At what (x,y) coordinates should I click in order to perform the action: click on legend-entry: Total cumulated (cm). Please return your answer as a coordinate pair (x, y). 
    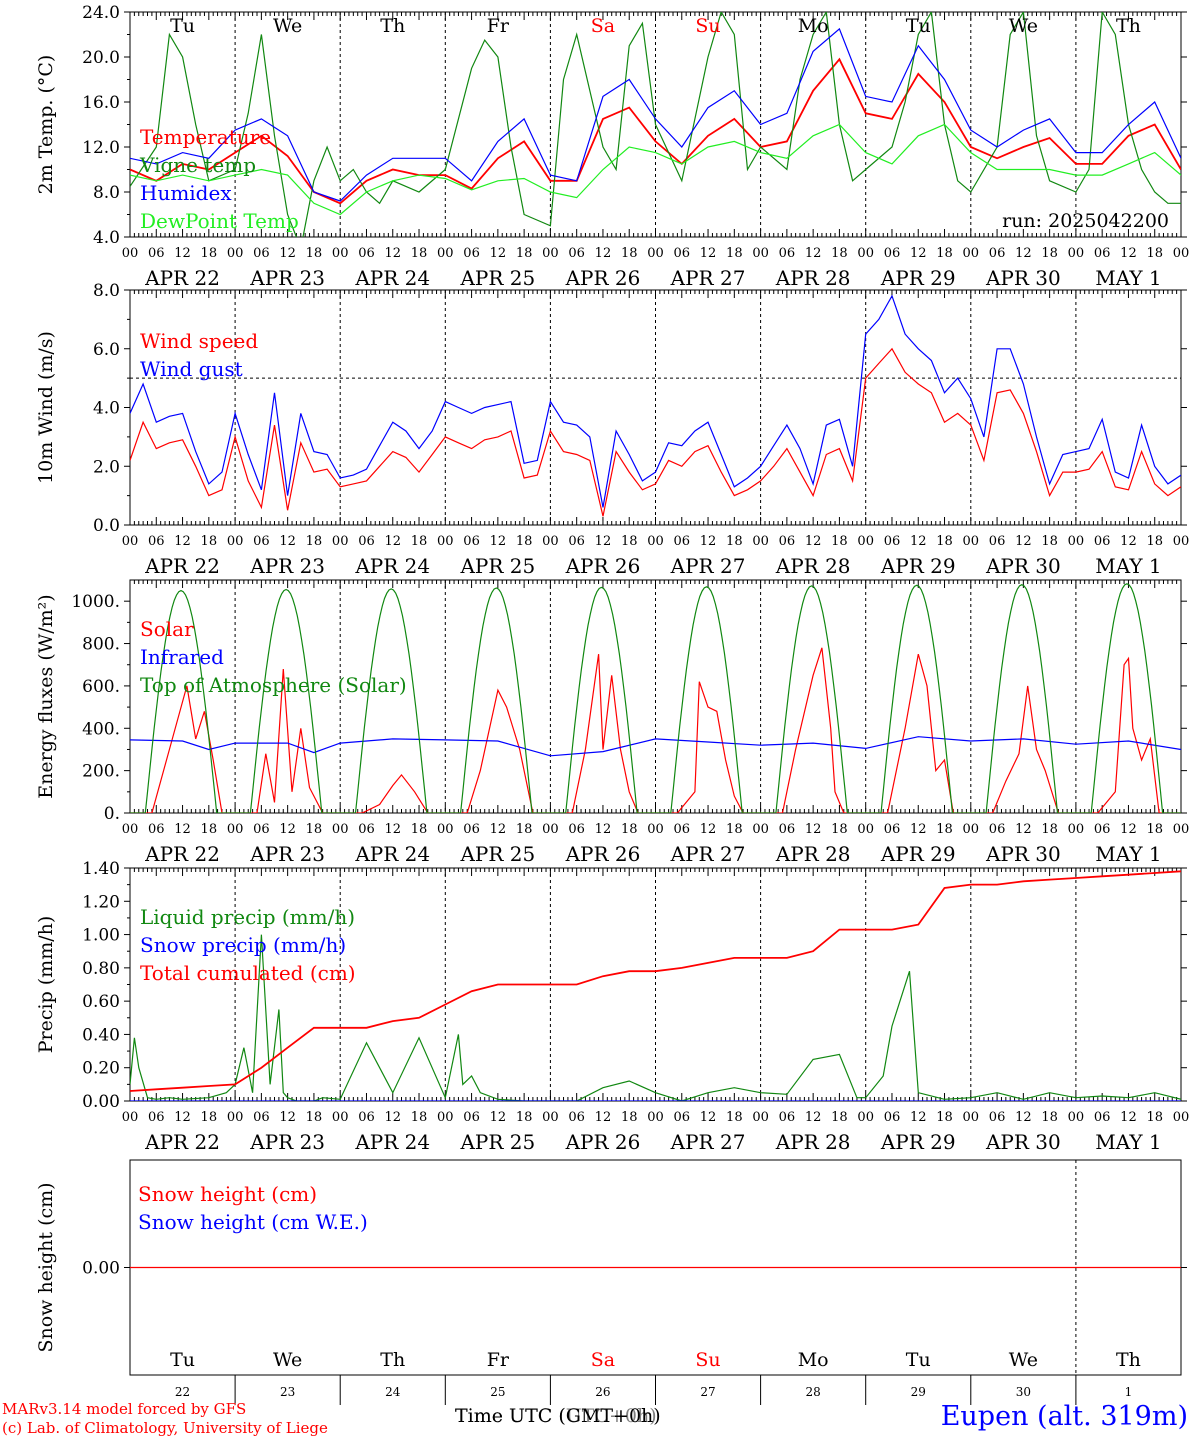
    Looking at the image, I should click on (248, 973).